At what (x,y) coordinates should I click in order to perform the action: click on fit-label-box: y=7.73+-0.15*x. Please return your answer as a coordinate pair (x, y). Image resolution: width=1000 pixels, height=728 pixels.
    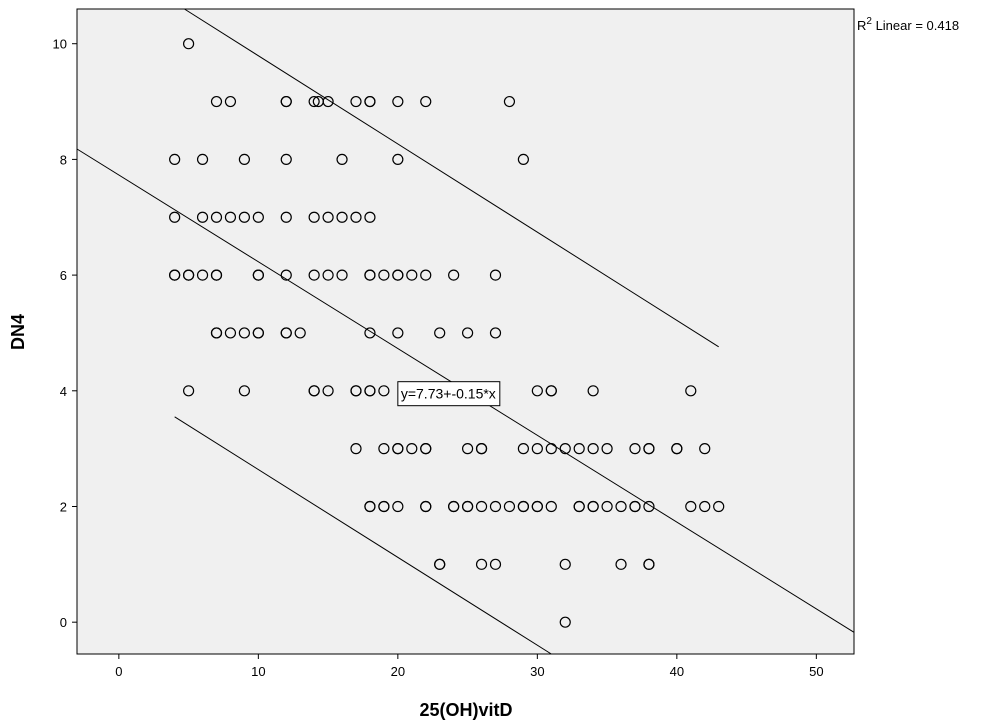
    Looking at the image, I should click on (449, 394).